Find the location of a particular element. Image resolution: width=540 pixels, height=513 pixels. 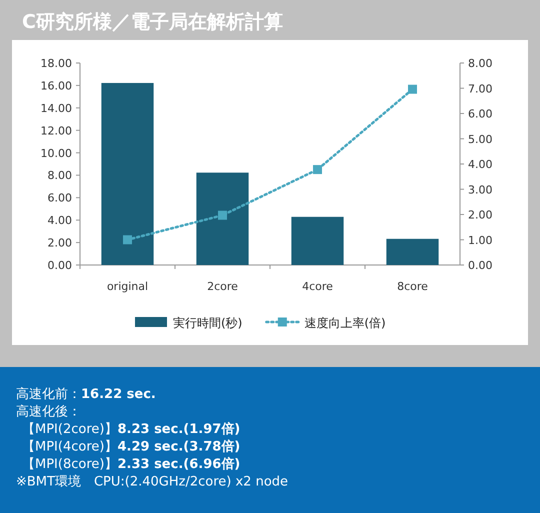

y-tick-label: 8.00 is located at coordinates (60, 175).